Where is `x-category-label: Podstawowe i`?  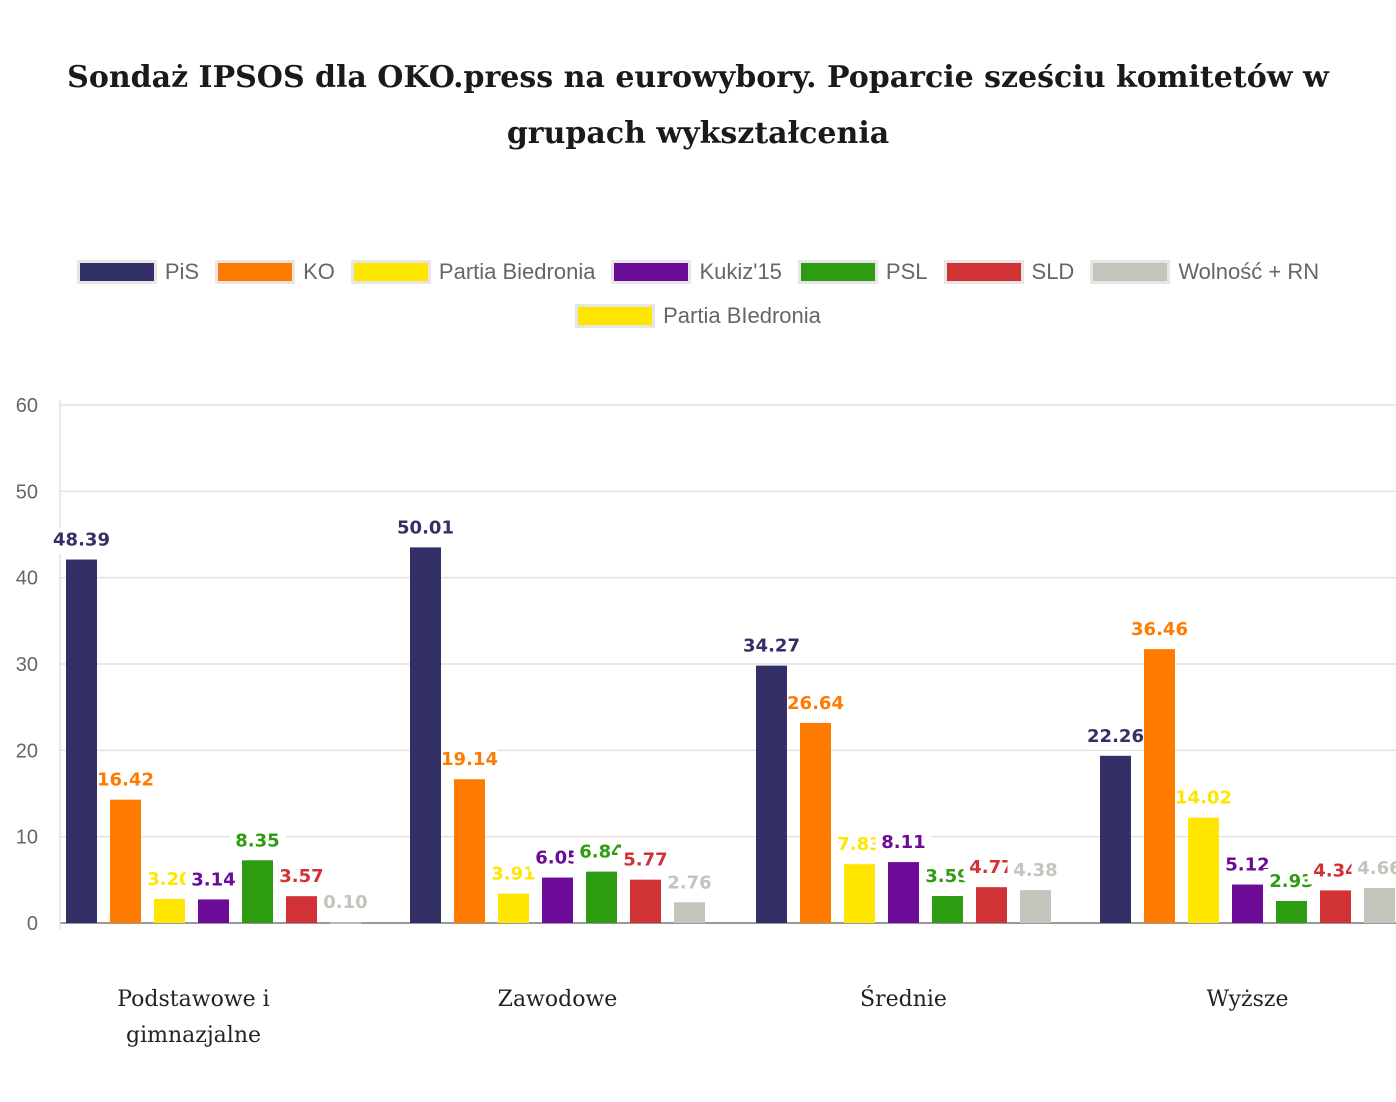 x-category-label: Podstawowe i is located at coordinates (193, 999).